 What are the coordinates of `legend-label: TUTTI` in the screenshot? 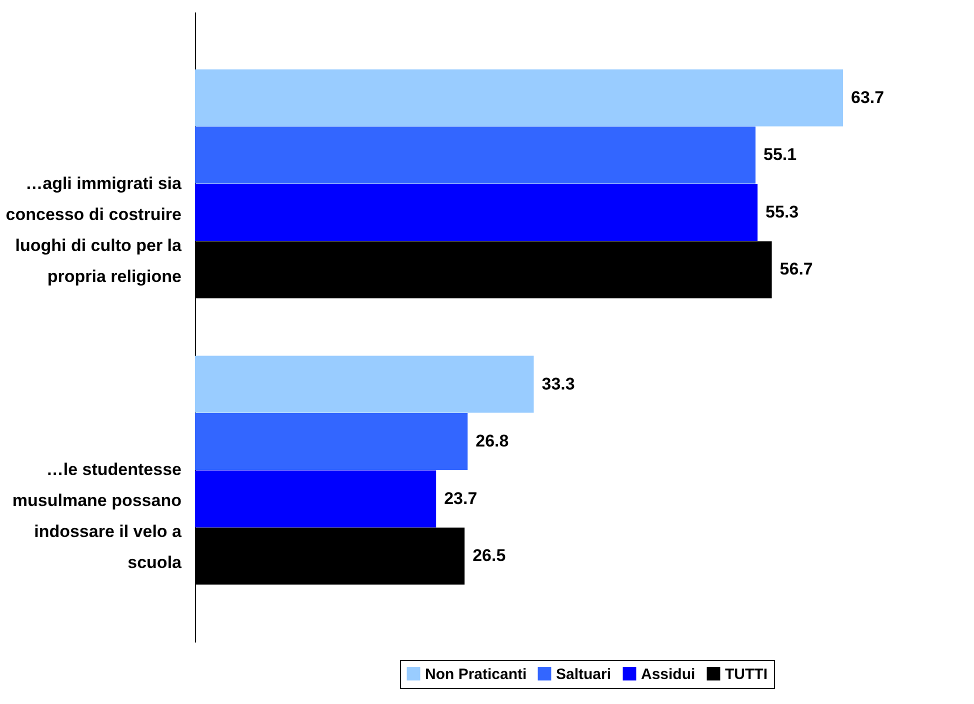 It's located at (746, 674).